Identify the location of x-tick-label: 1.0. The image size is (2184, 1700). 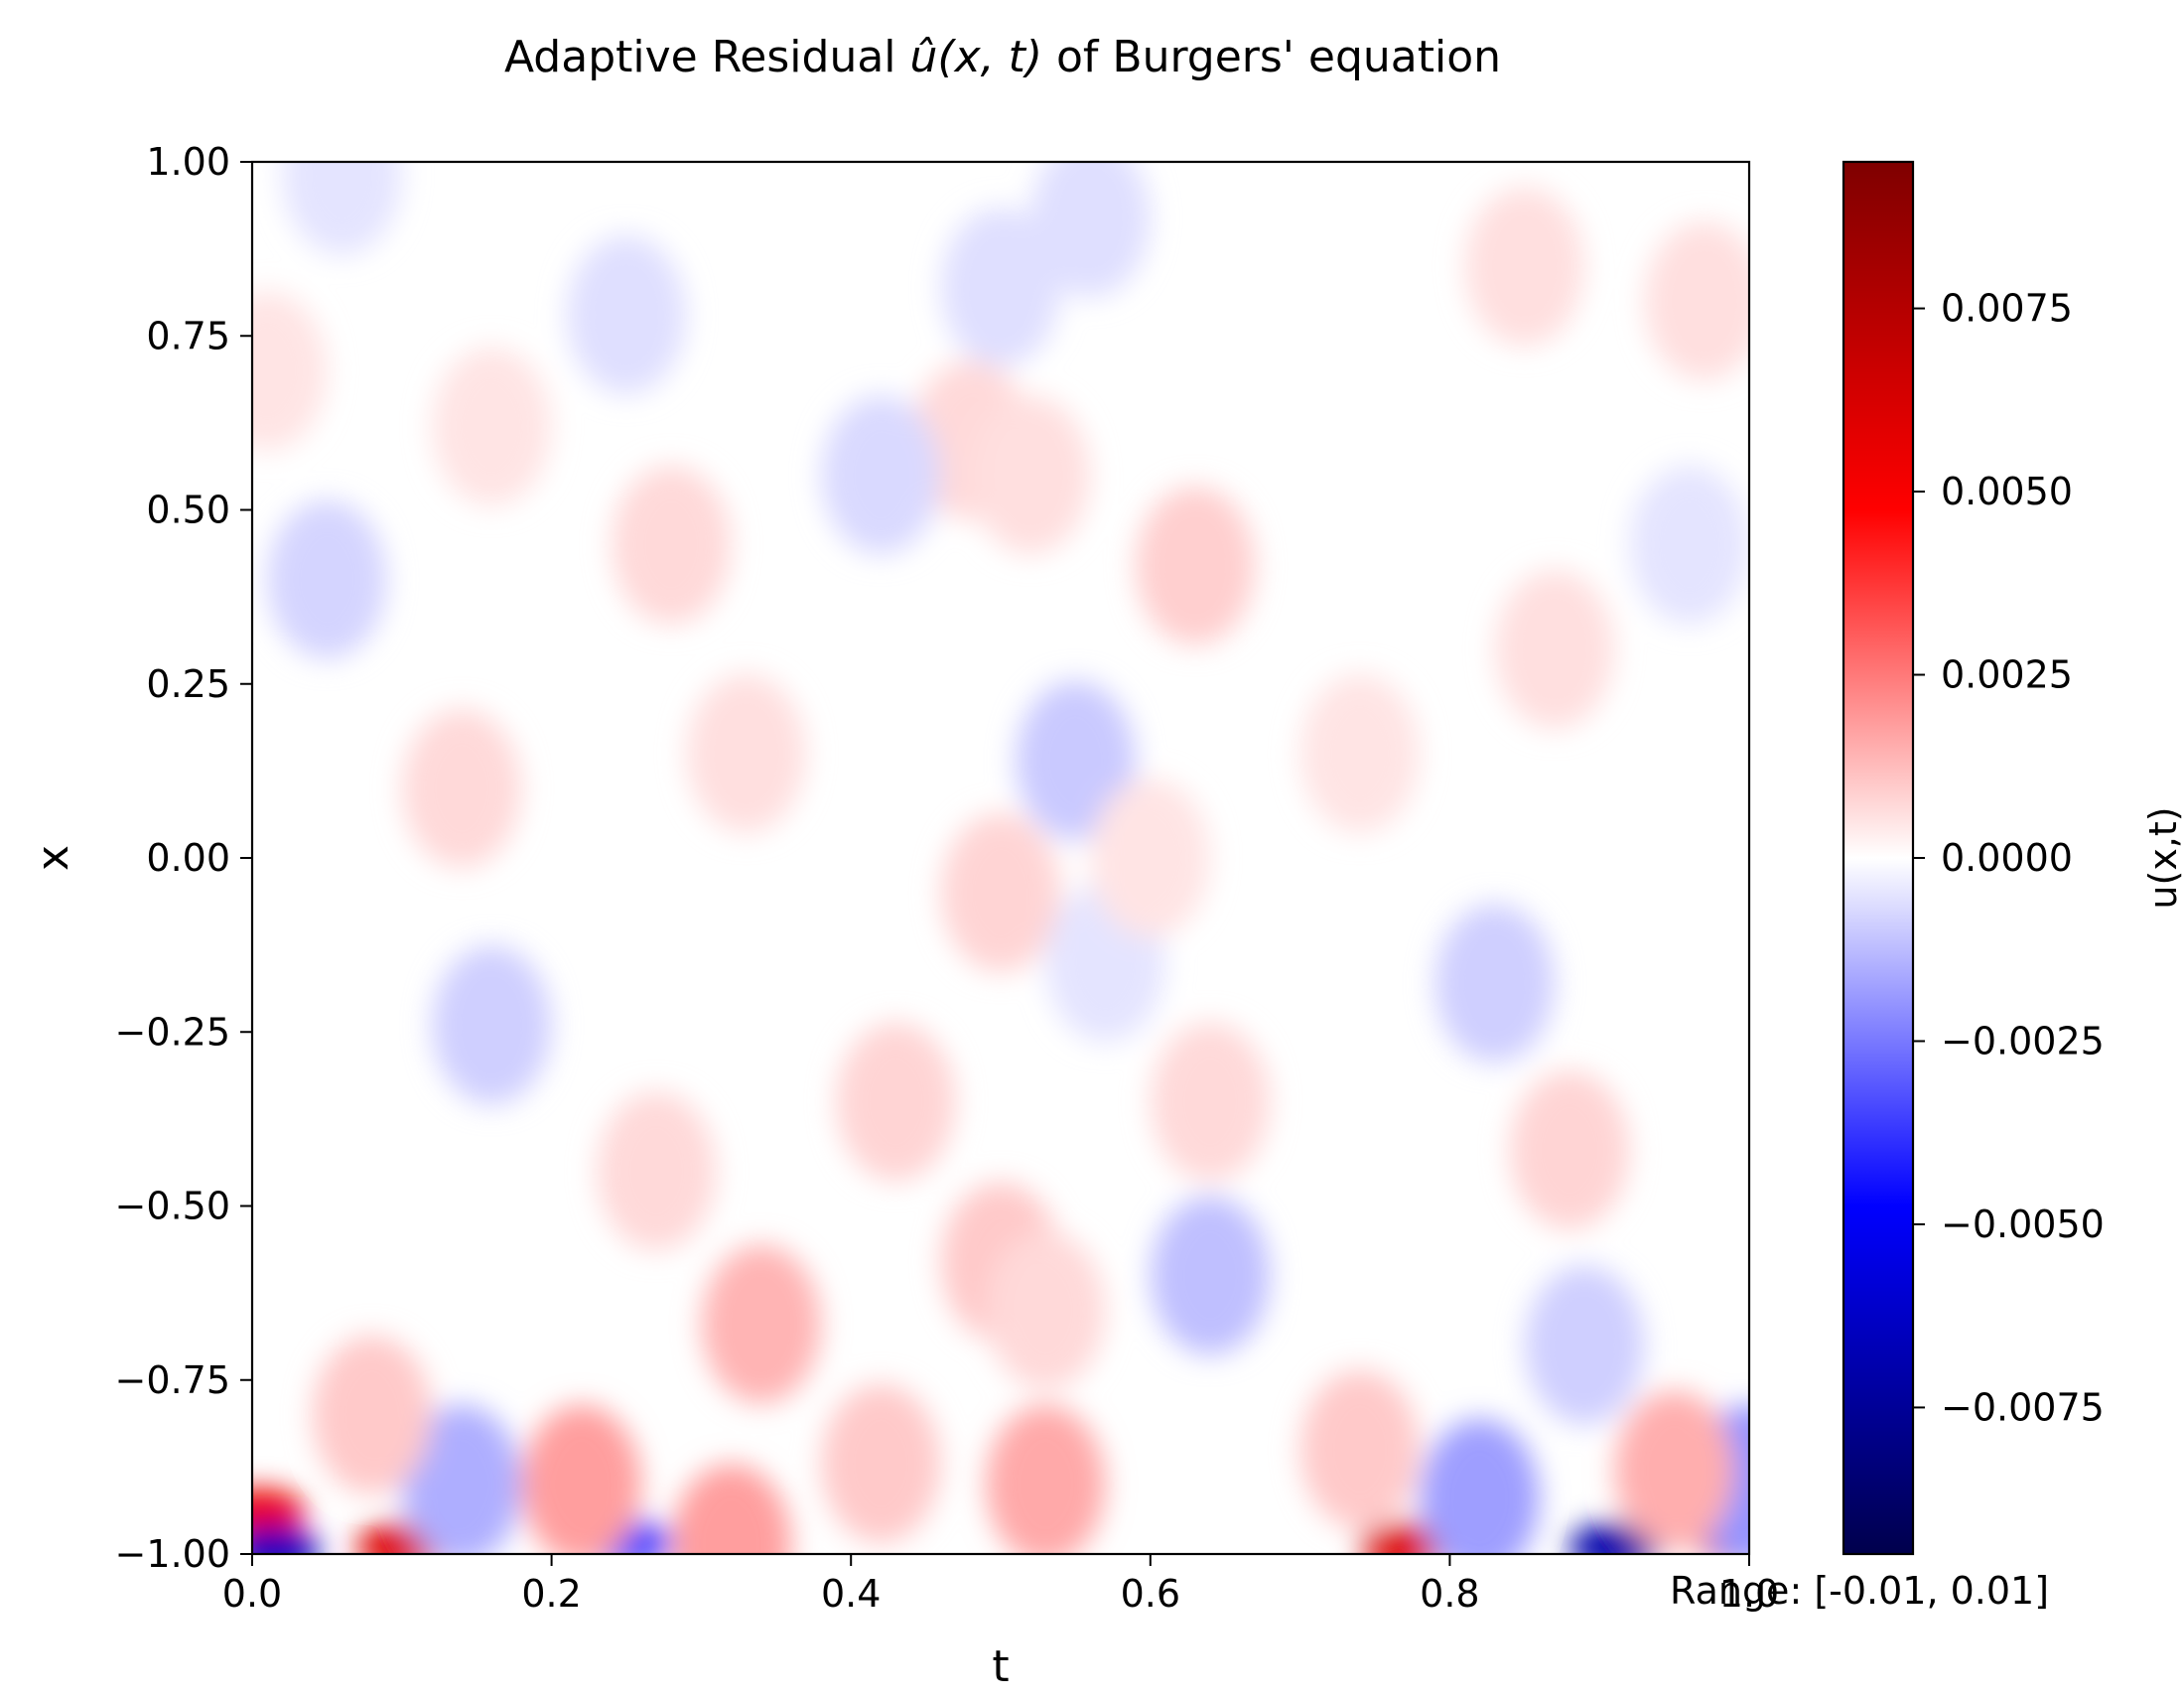
(1749, 1594).